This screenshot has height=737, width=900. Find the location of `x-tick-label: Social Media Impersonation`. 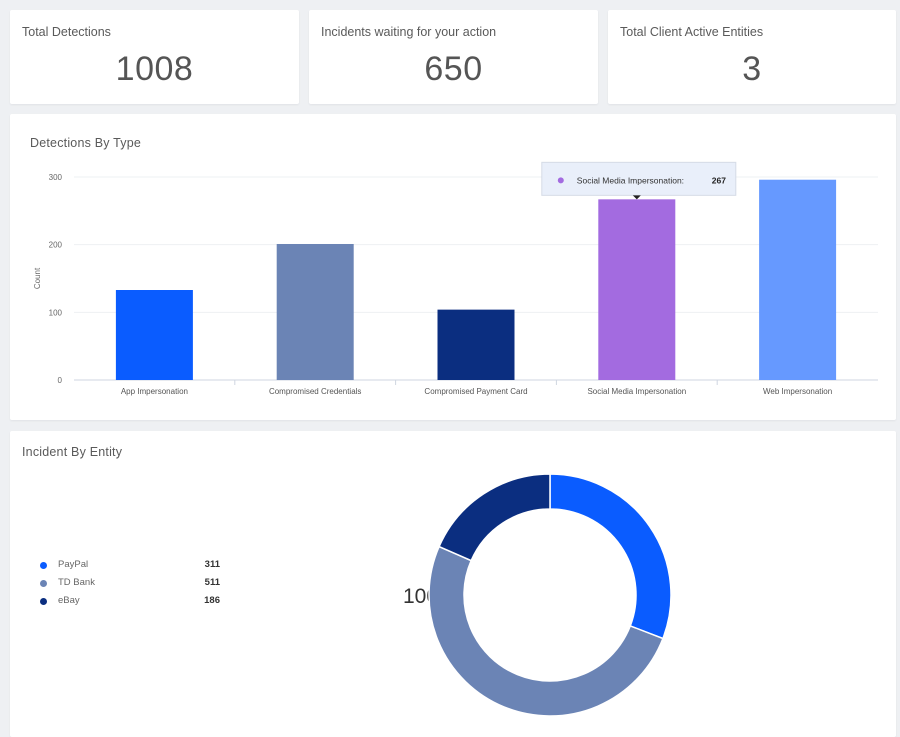

x-tick-label: Social Media Impersonation is located at coordinates (636, 391).